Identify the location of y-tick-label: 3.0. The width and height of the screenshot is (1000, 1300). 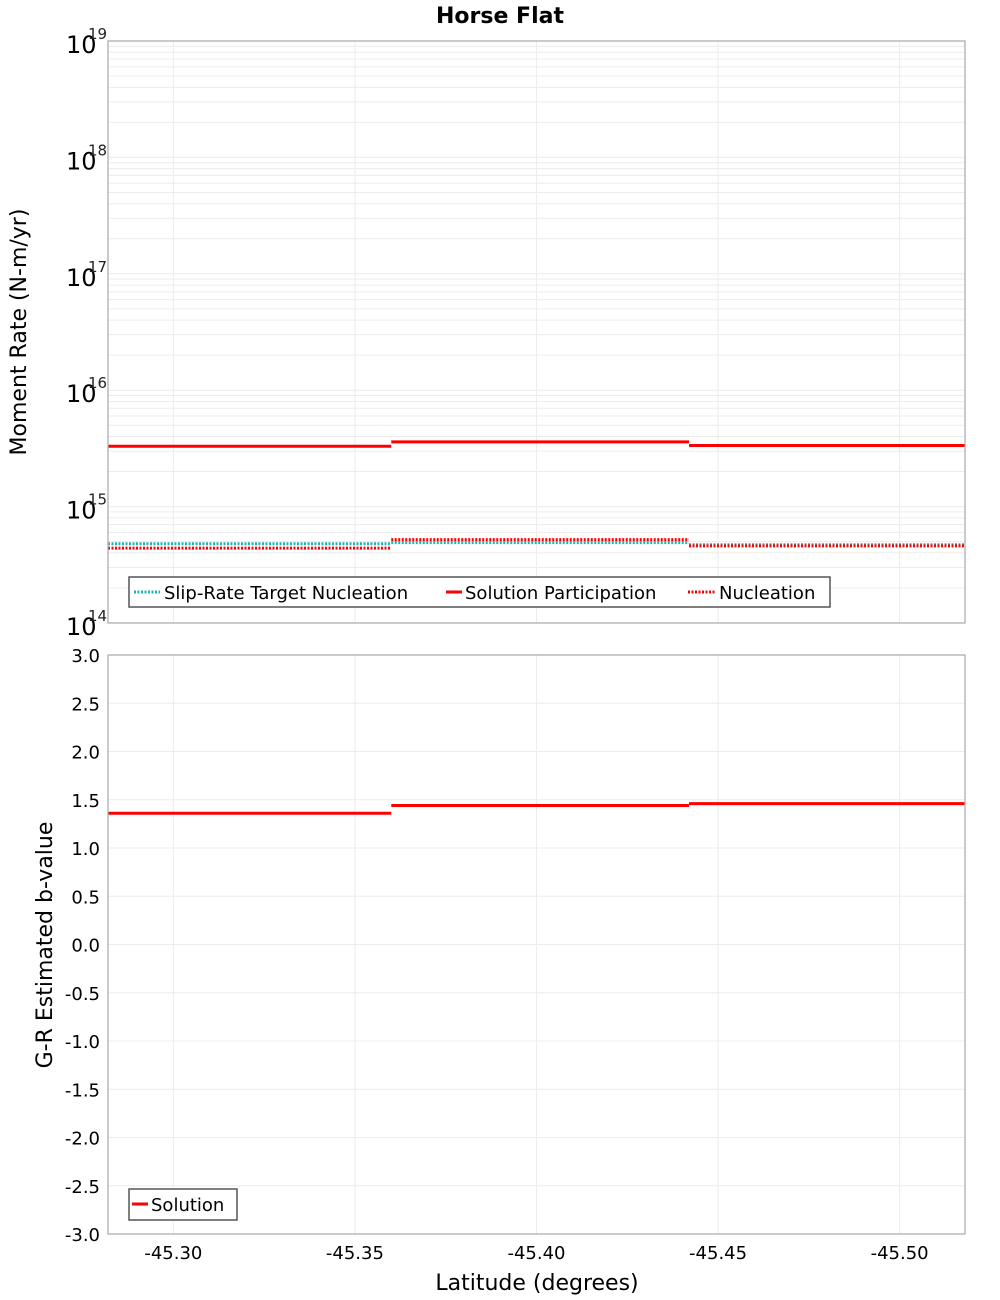
(85, 656).